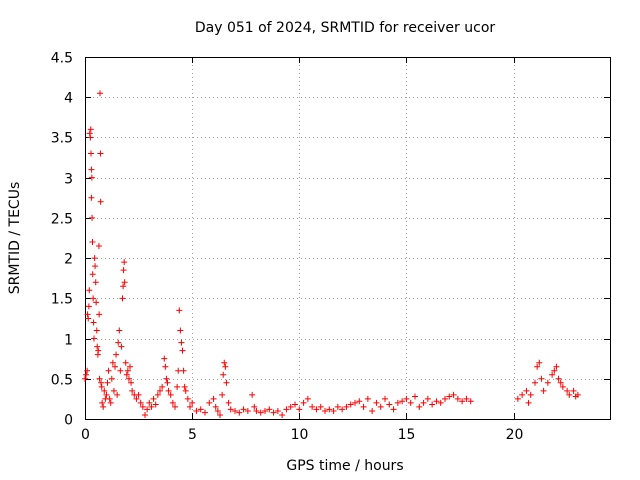  Describe the element at coordinates (68, 99) in the screenshot. I see `y-tick-label: 4` at that location.